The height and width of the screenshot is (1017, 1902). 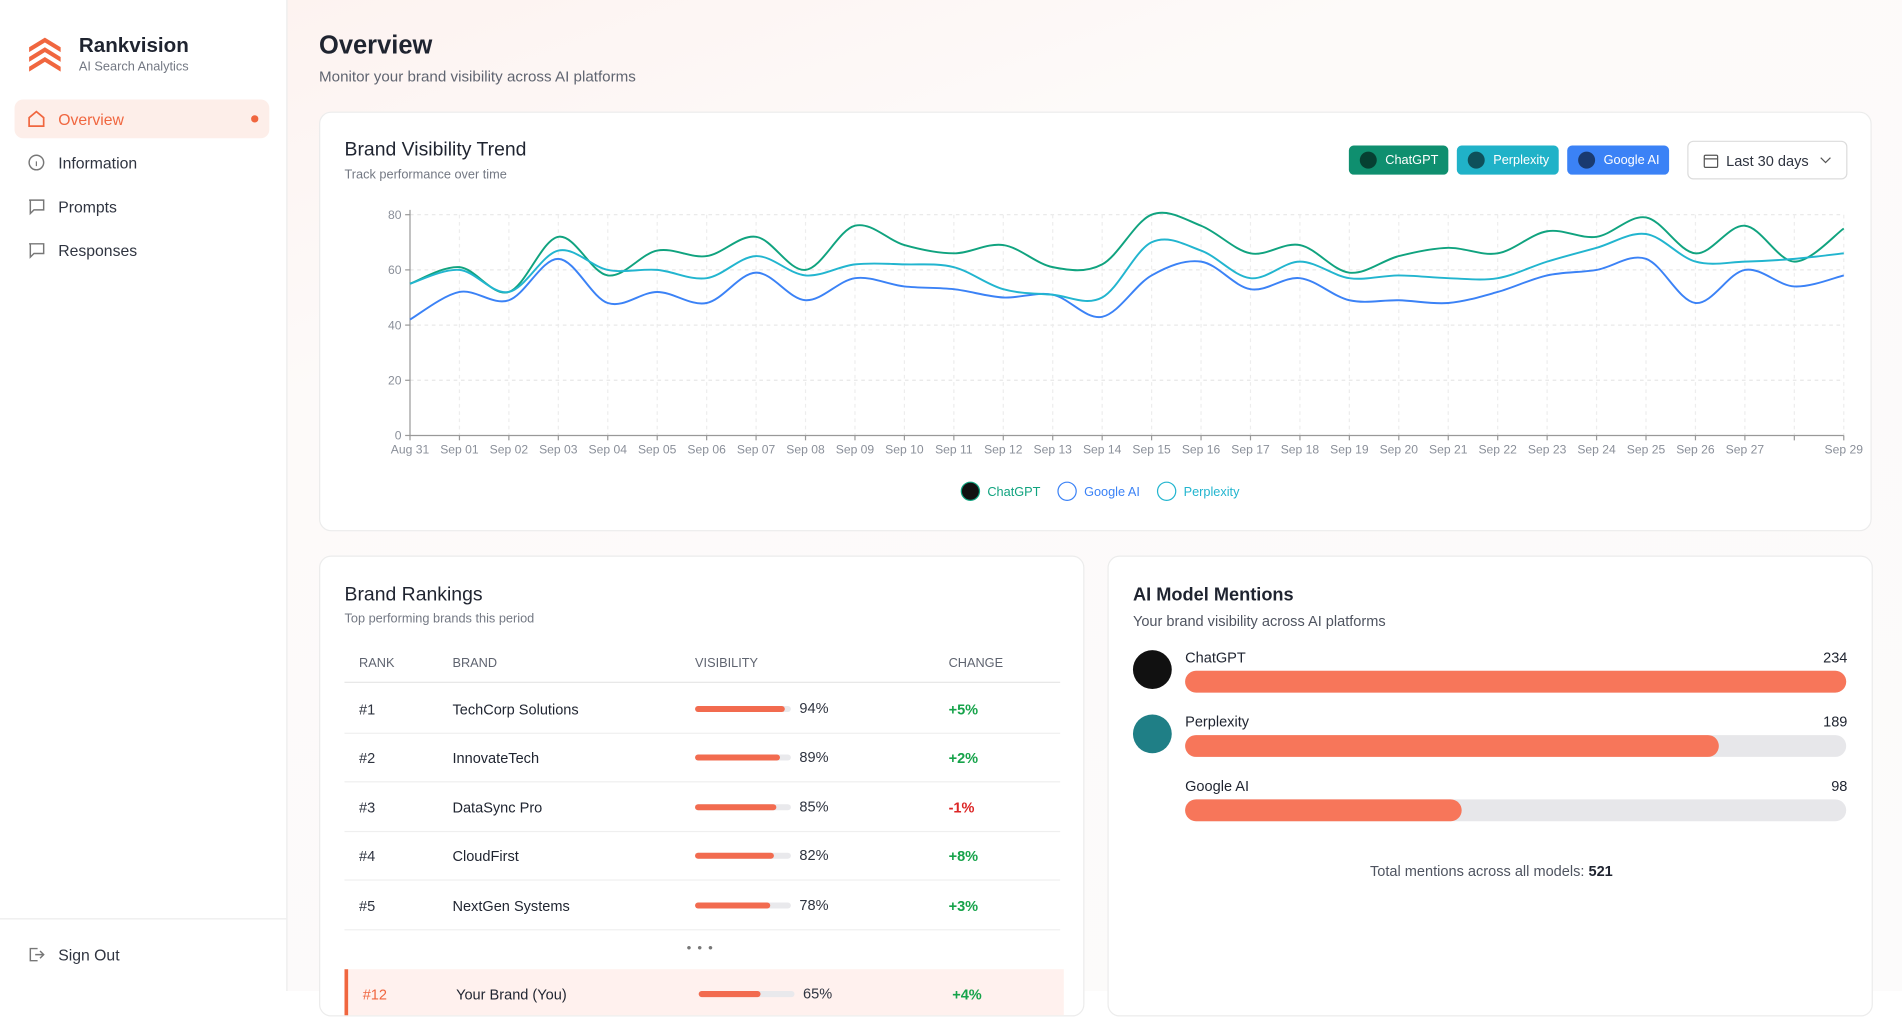 What do you see at coordinates (1399, 450) in the screenshot?
I see `x-tick-label: Sep 20` at bounding box center [1399, 450].